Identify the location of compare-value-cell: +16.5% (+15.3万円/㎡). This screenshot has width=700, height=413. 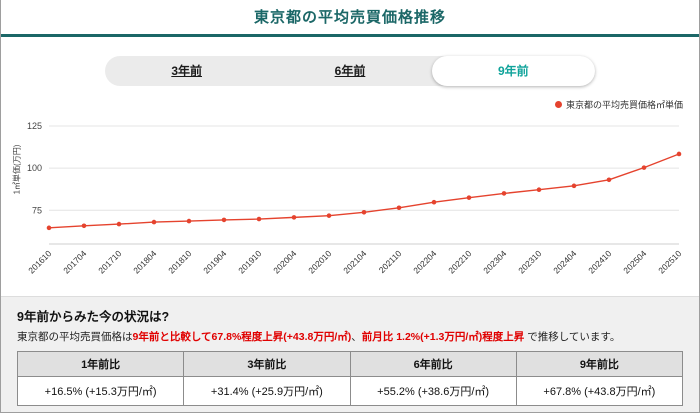
(100, 391).